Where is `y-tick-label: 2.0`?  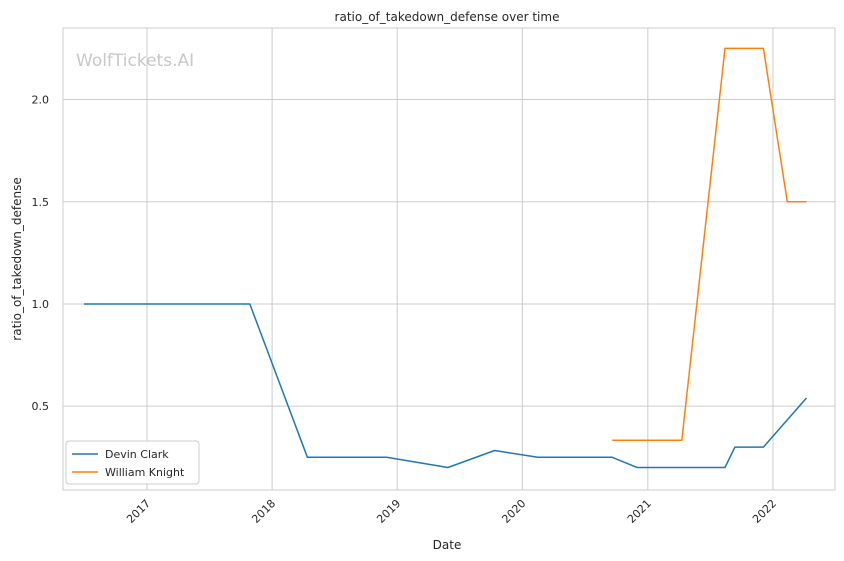 y-tick-label: 2.0 is located at coordinates (41, 100).